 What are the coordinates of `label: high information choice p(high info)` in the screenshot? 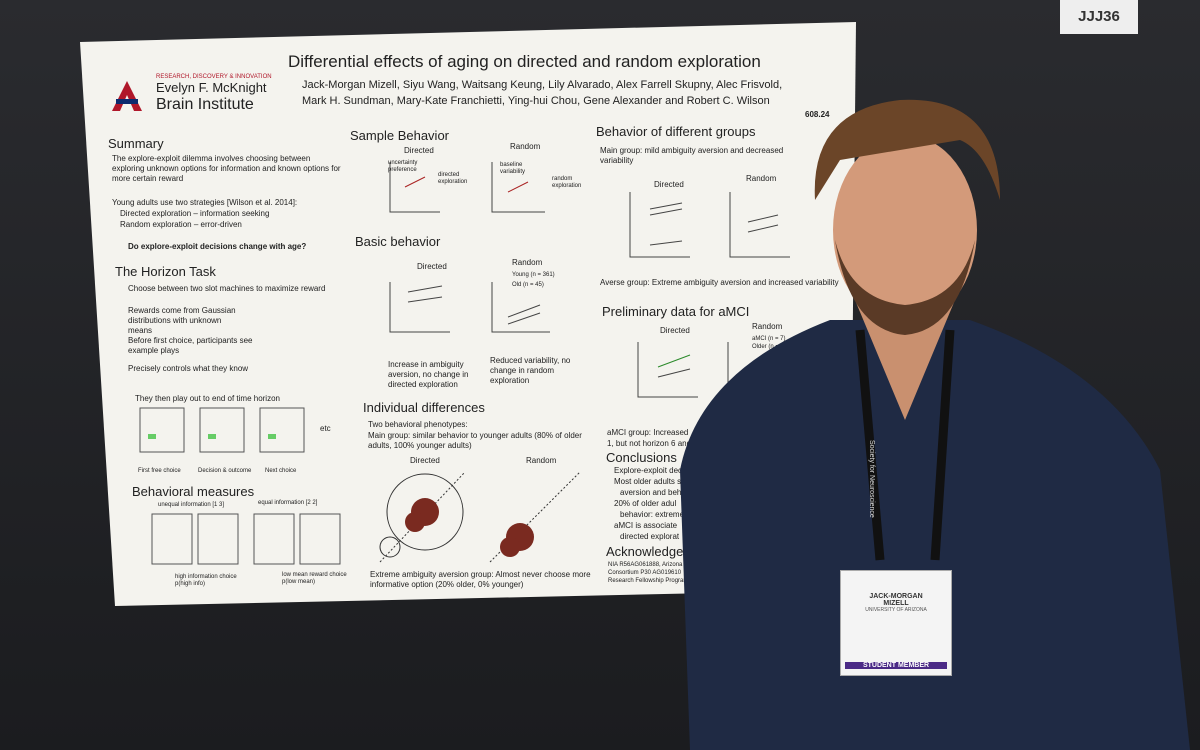 It's located at (206, 580).